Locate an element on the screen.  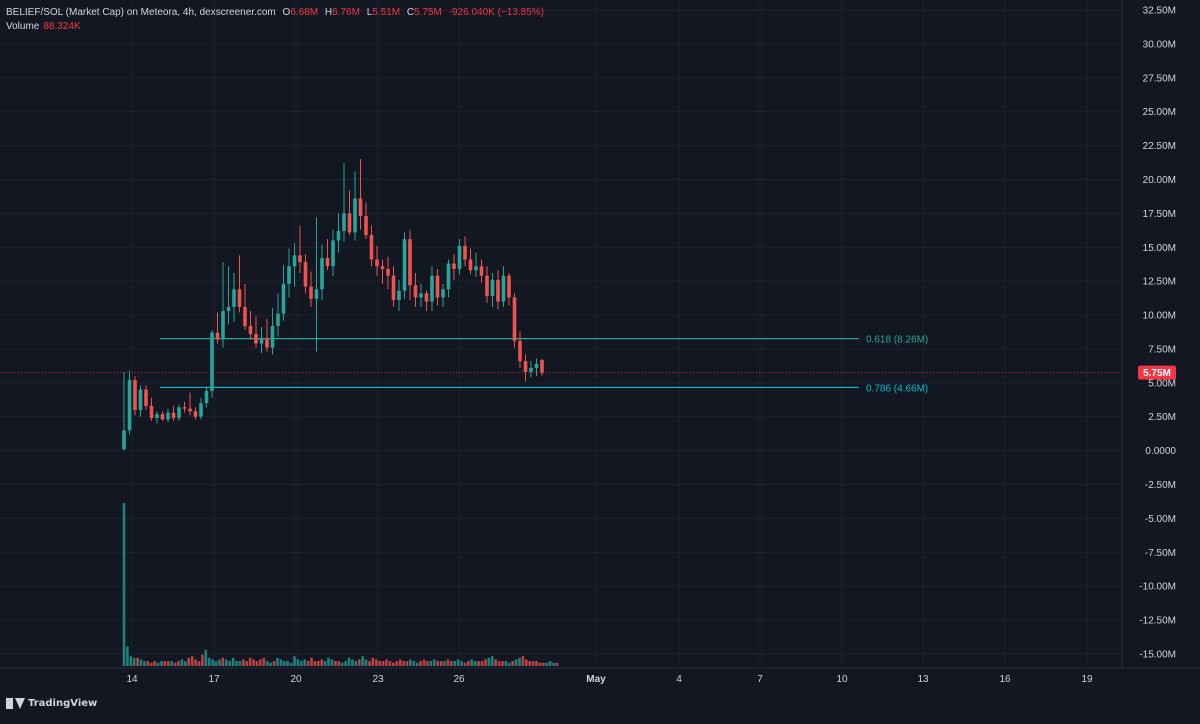
fib-level-618: 0.618 (8.26M) is located at coordinates (544, 340).